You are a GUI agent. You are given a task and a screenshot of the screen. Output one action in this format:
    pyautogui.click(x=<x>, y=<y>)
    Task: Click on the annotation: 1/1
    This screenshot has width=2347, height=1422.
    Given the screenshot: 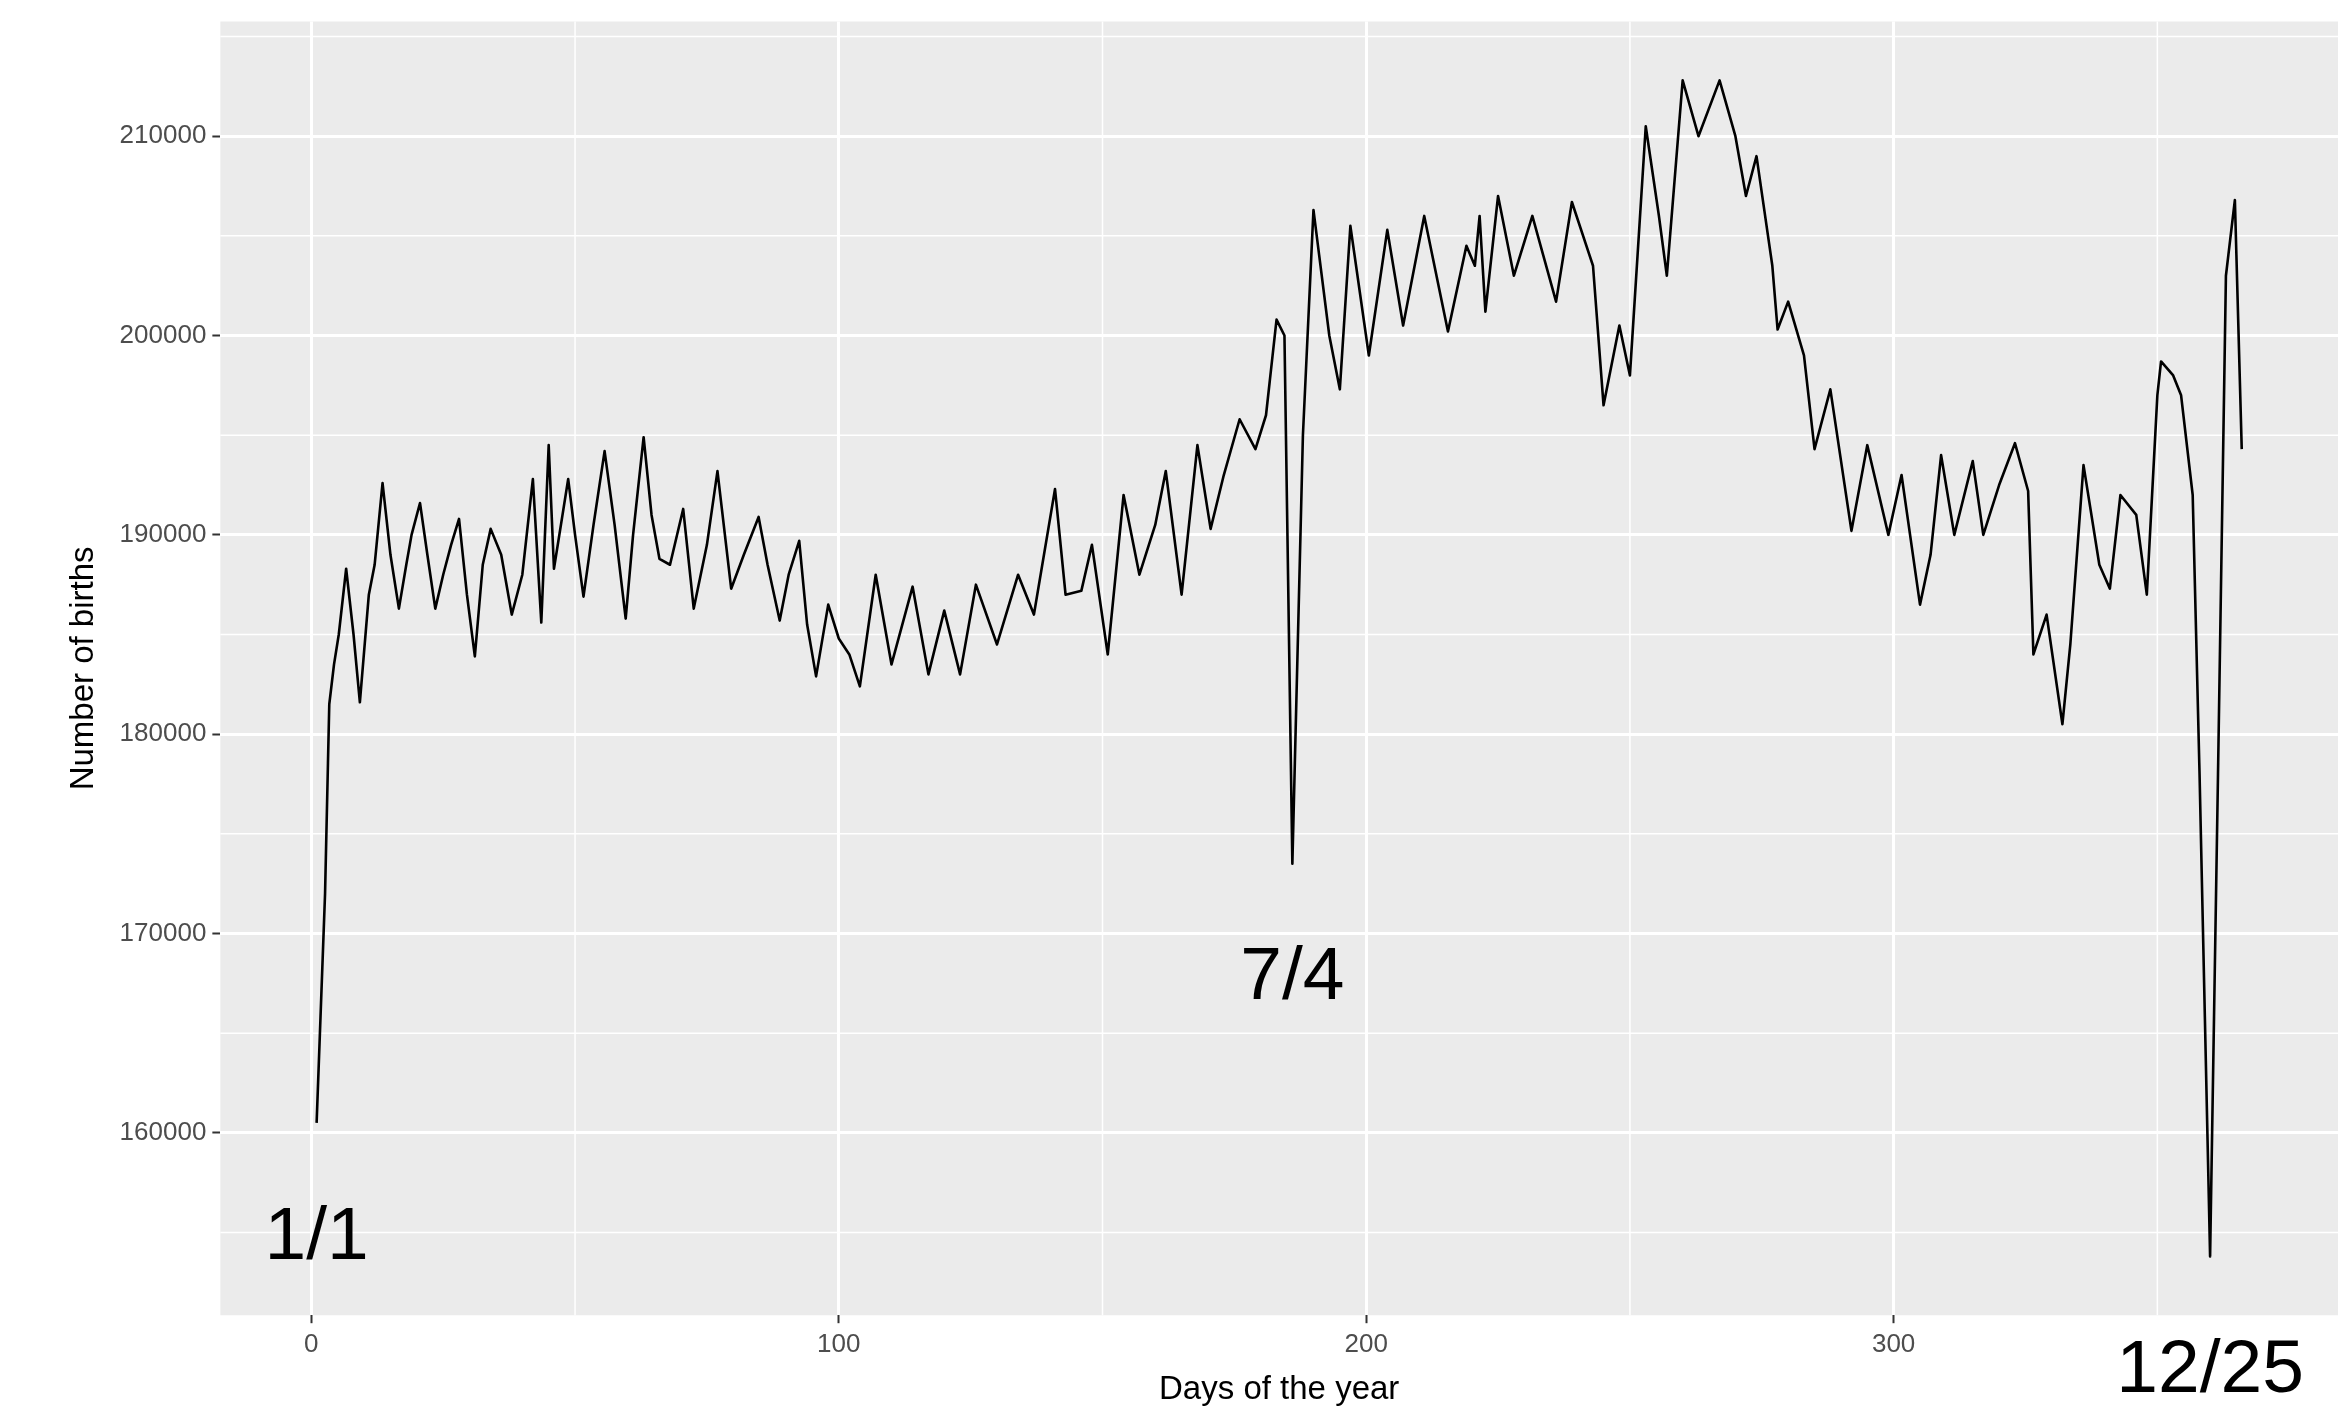 What is the action you would take?
    pyautogui.click(x=316, y=1232)
    